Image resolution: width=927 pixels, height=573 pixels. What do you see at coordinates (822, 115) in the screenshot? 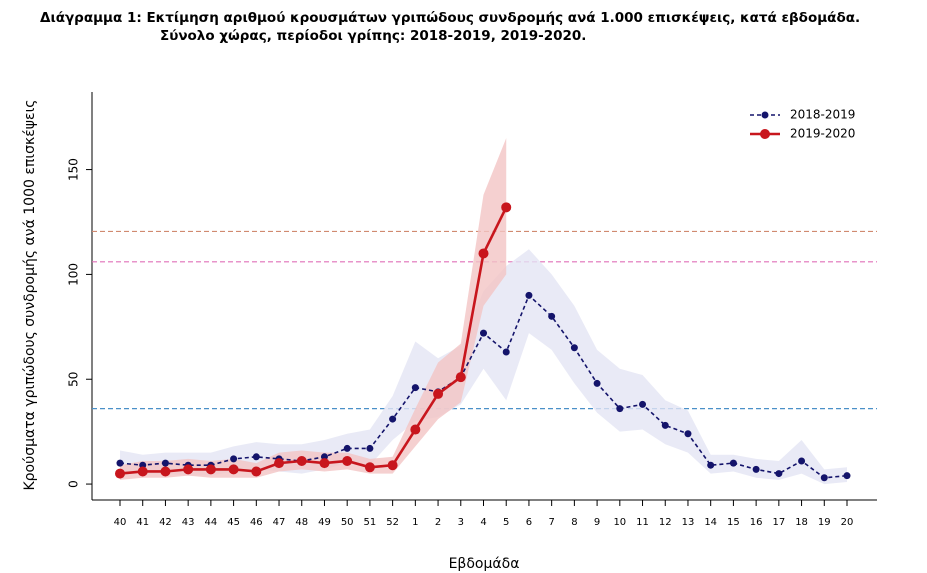
I see `legend-label: 2018-2019` at bounding box center [822, 115].